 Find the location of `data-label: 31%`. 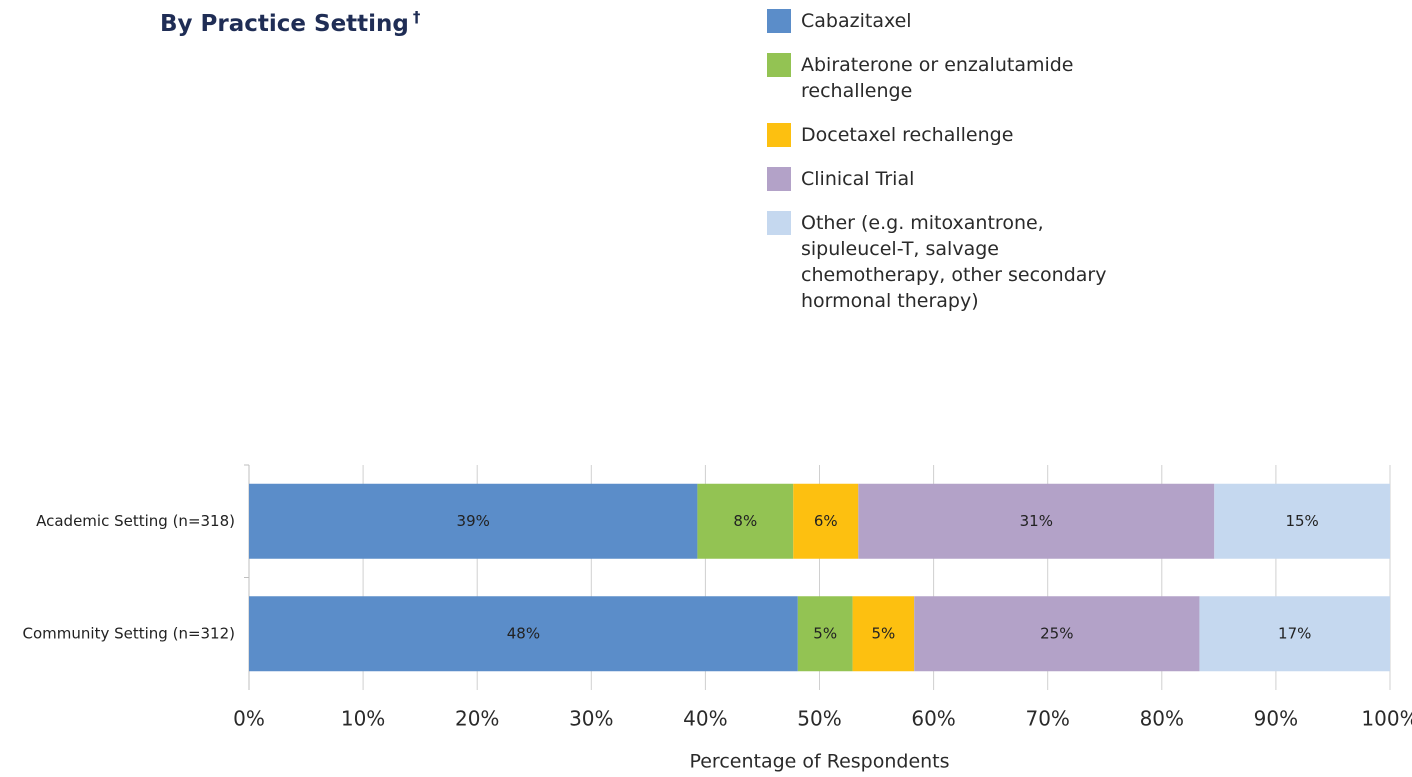

data-label: 31% is located at coordinates (1036, 521).